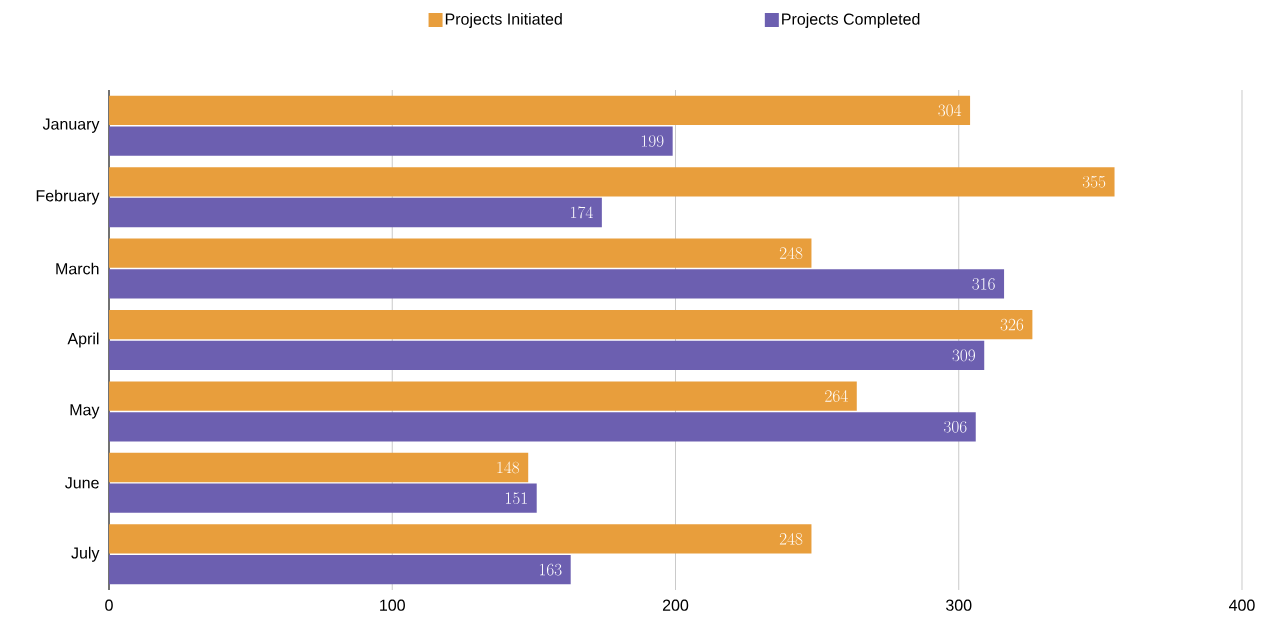  I want to click on data-label: 199, so click(652, 141).